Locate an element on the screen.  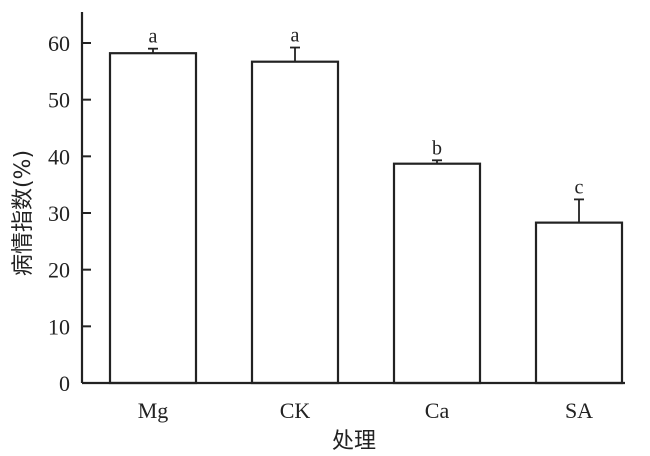
y-tick-label: 20 is located at coordinates (59, 270).